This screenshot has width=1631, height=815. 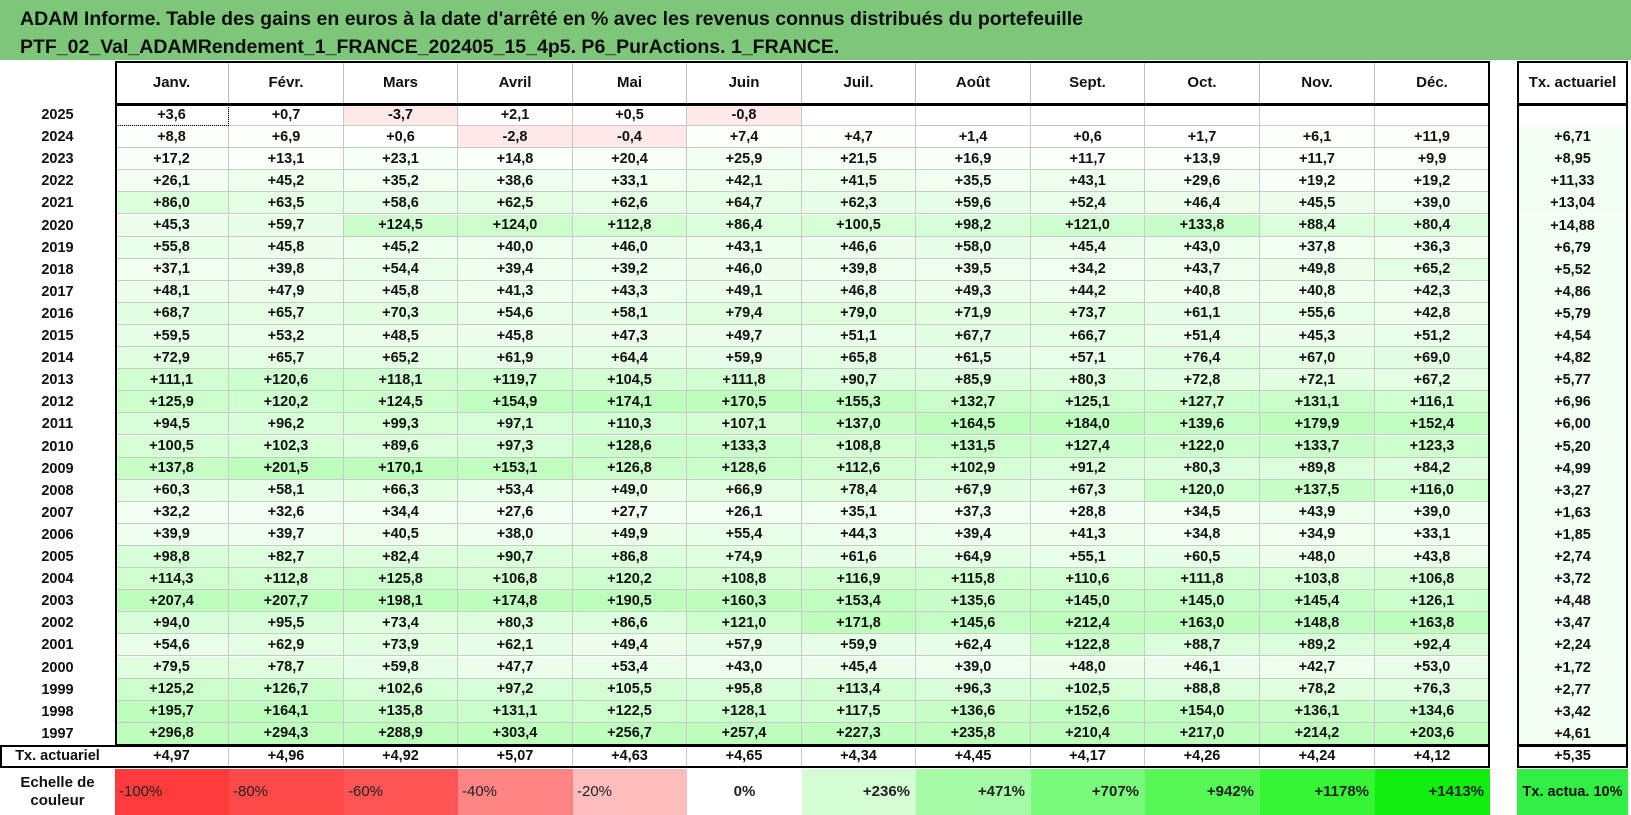 What do you see at coordinates (1572, 137) in the screenshot?
I see `annual-rate-cell: +6,71` at bounding box center [1572, 137].